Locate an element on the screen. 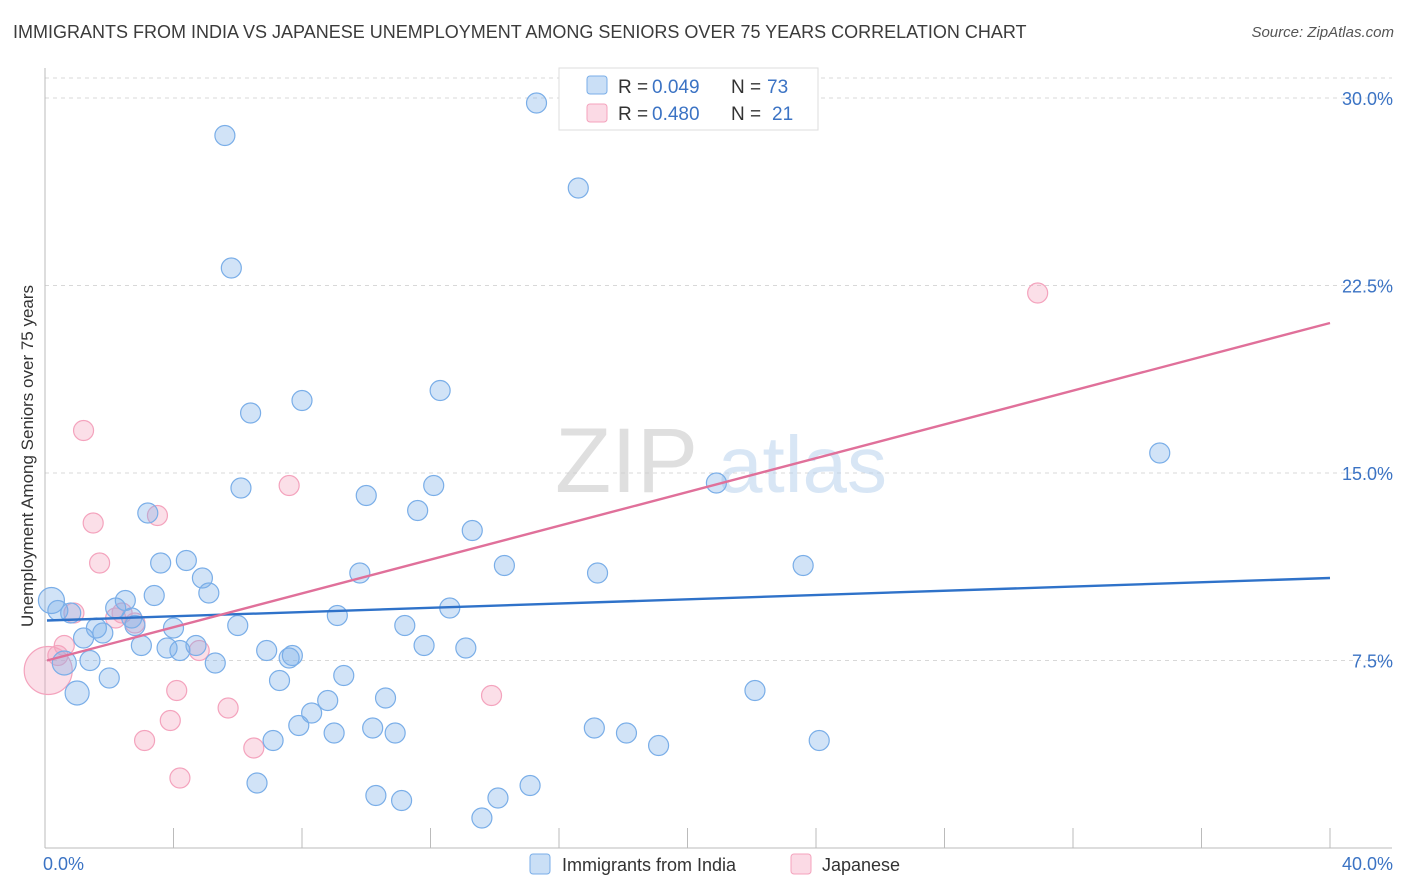 Image resolution: width=1406 pixels, height=892 pixels. y-axis-label: Unemployment Among Seniors over 75 years is located at coordinates (27, 456).